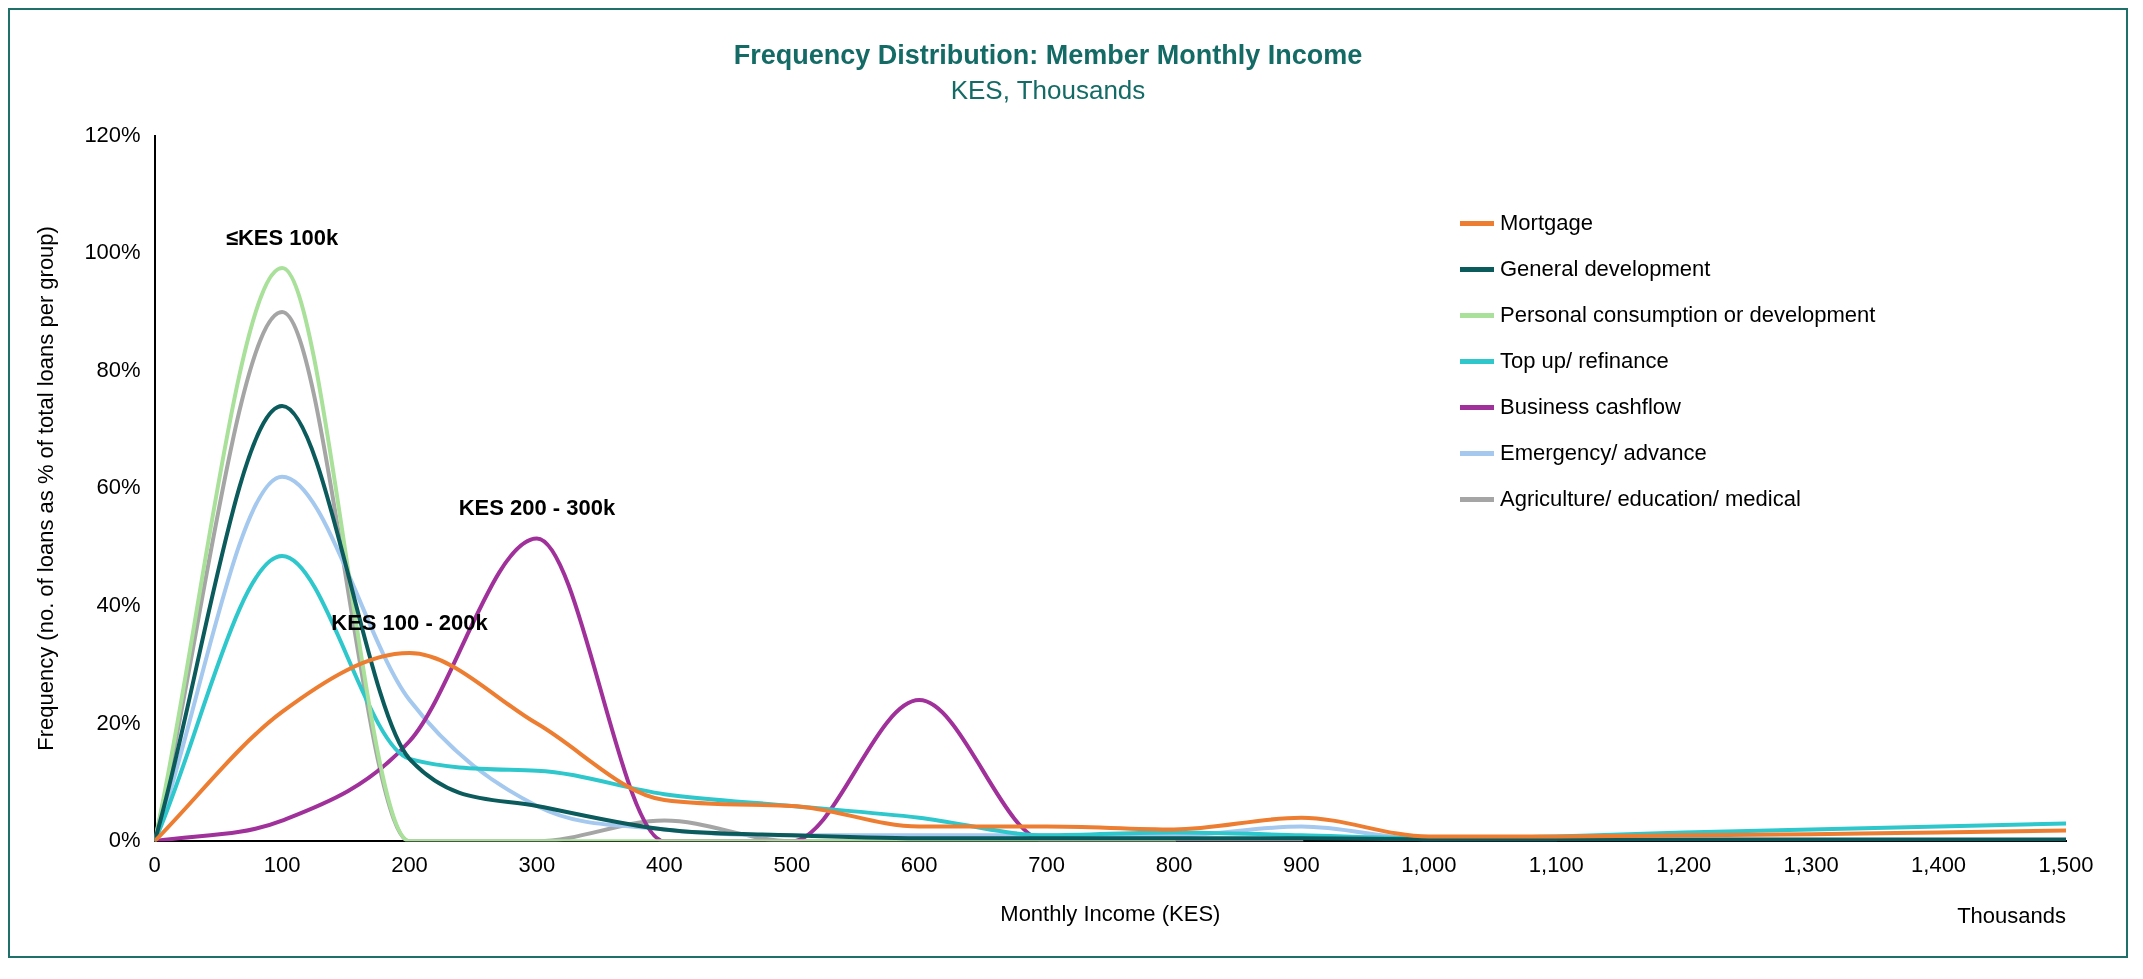 The height and width of the screenshot is (979, 2143). I want to click on x-tick-label: 800, so click(1174, 865).